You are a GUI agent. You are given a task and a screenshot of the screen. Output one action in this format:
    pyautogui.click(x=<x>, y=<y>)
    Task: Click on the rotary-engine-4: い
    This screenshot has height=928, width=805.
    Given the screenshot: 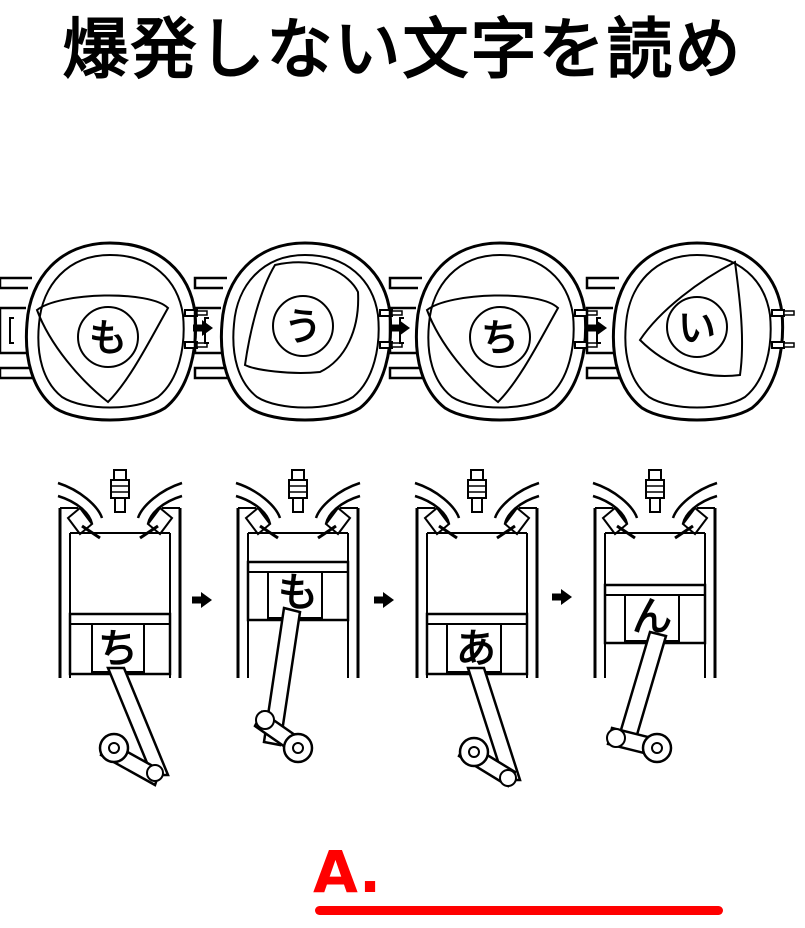 What is the action you would take?
    pyautogui.click(x=690, y=331)
    